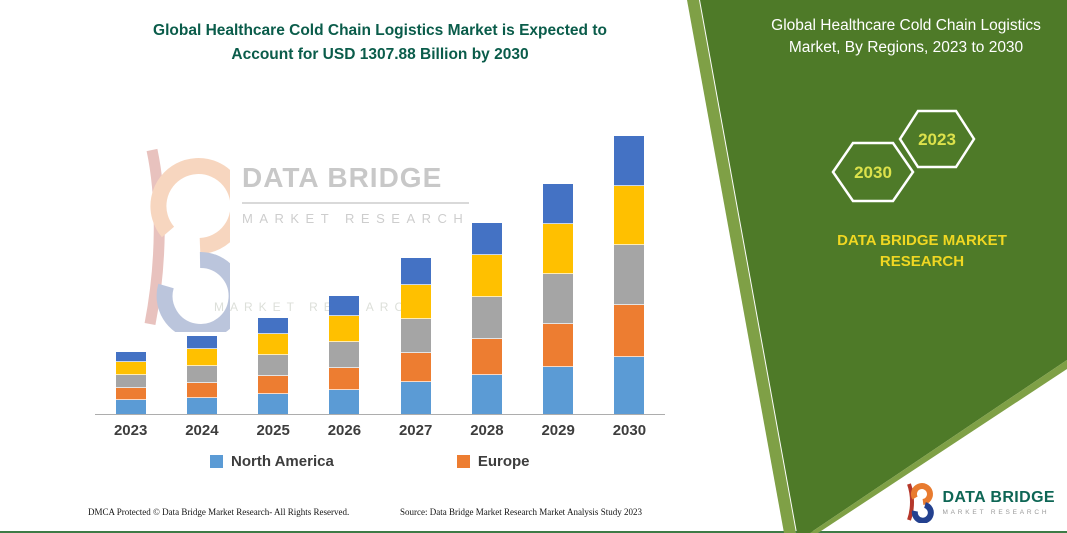 The image size is (1067, 533). I want to click on watermark-brand-text: DATA BRIDGE, so click(342, 177).